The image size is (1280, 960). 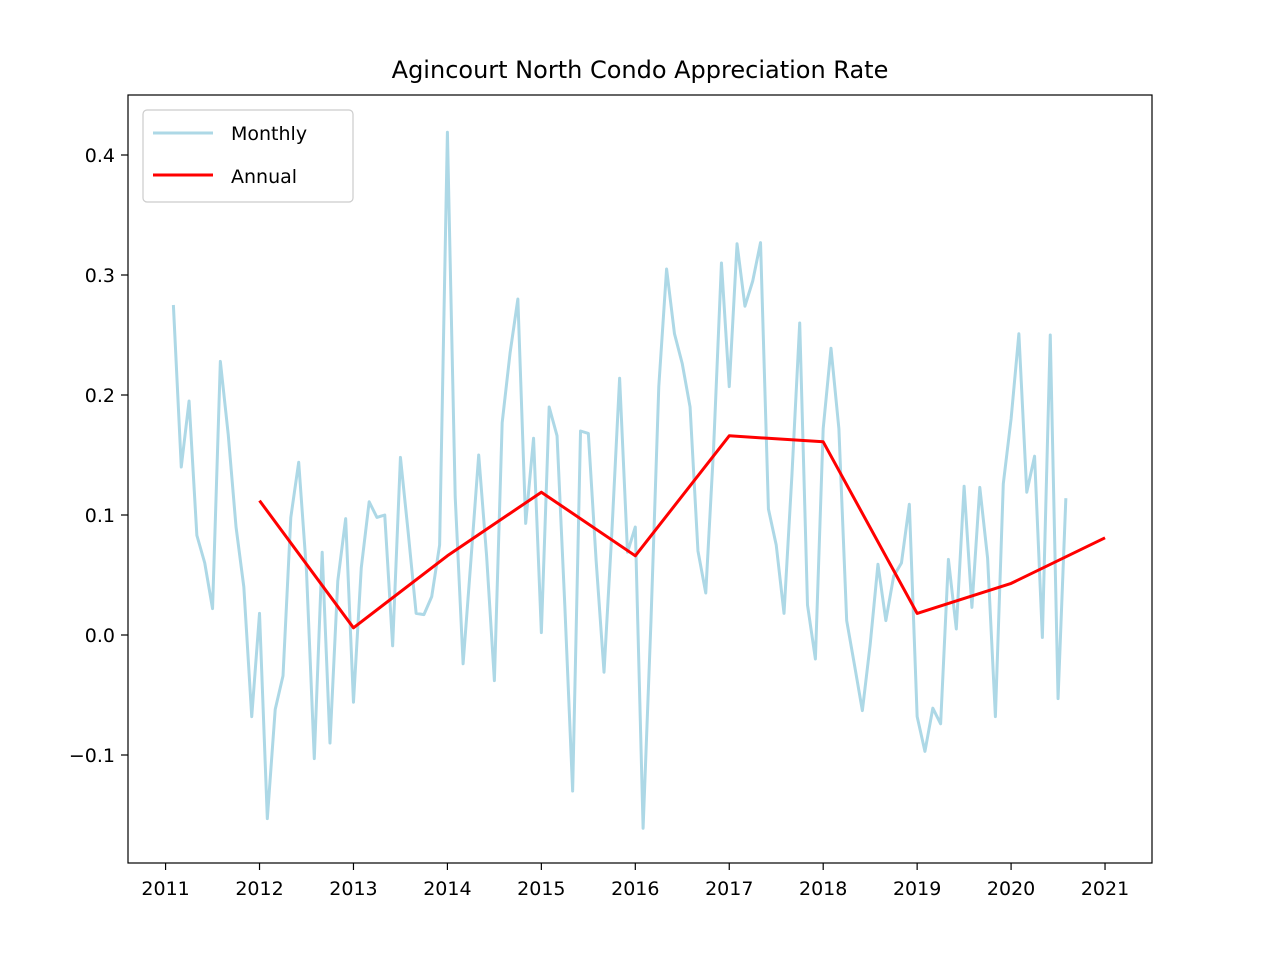 What do you see at coordinates (259, 889) in the screenshot?
I see `x-tick-label: 2012` at bounding box center [259, 889].